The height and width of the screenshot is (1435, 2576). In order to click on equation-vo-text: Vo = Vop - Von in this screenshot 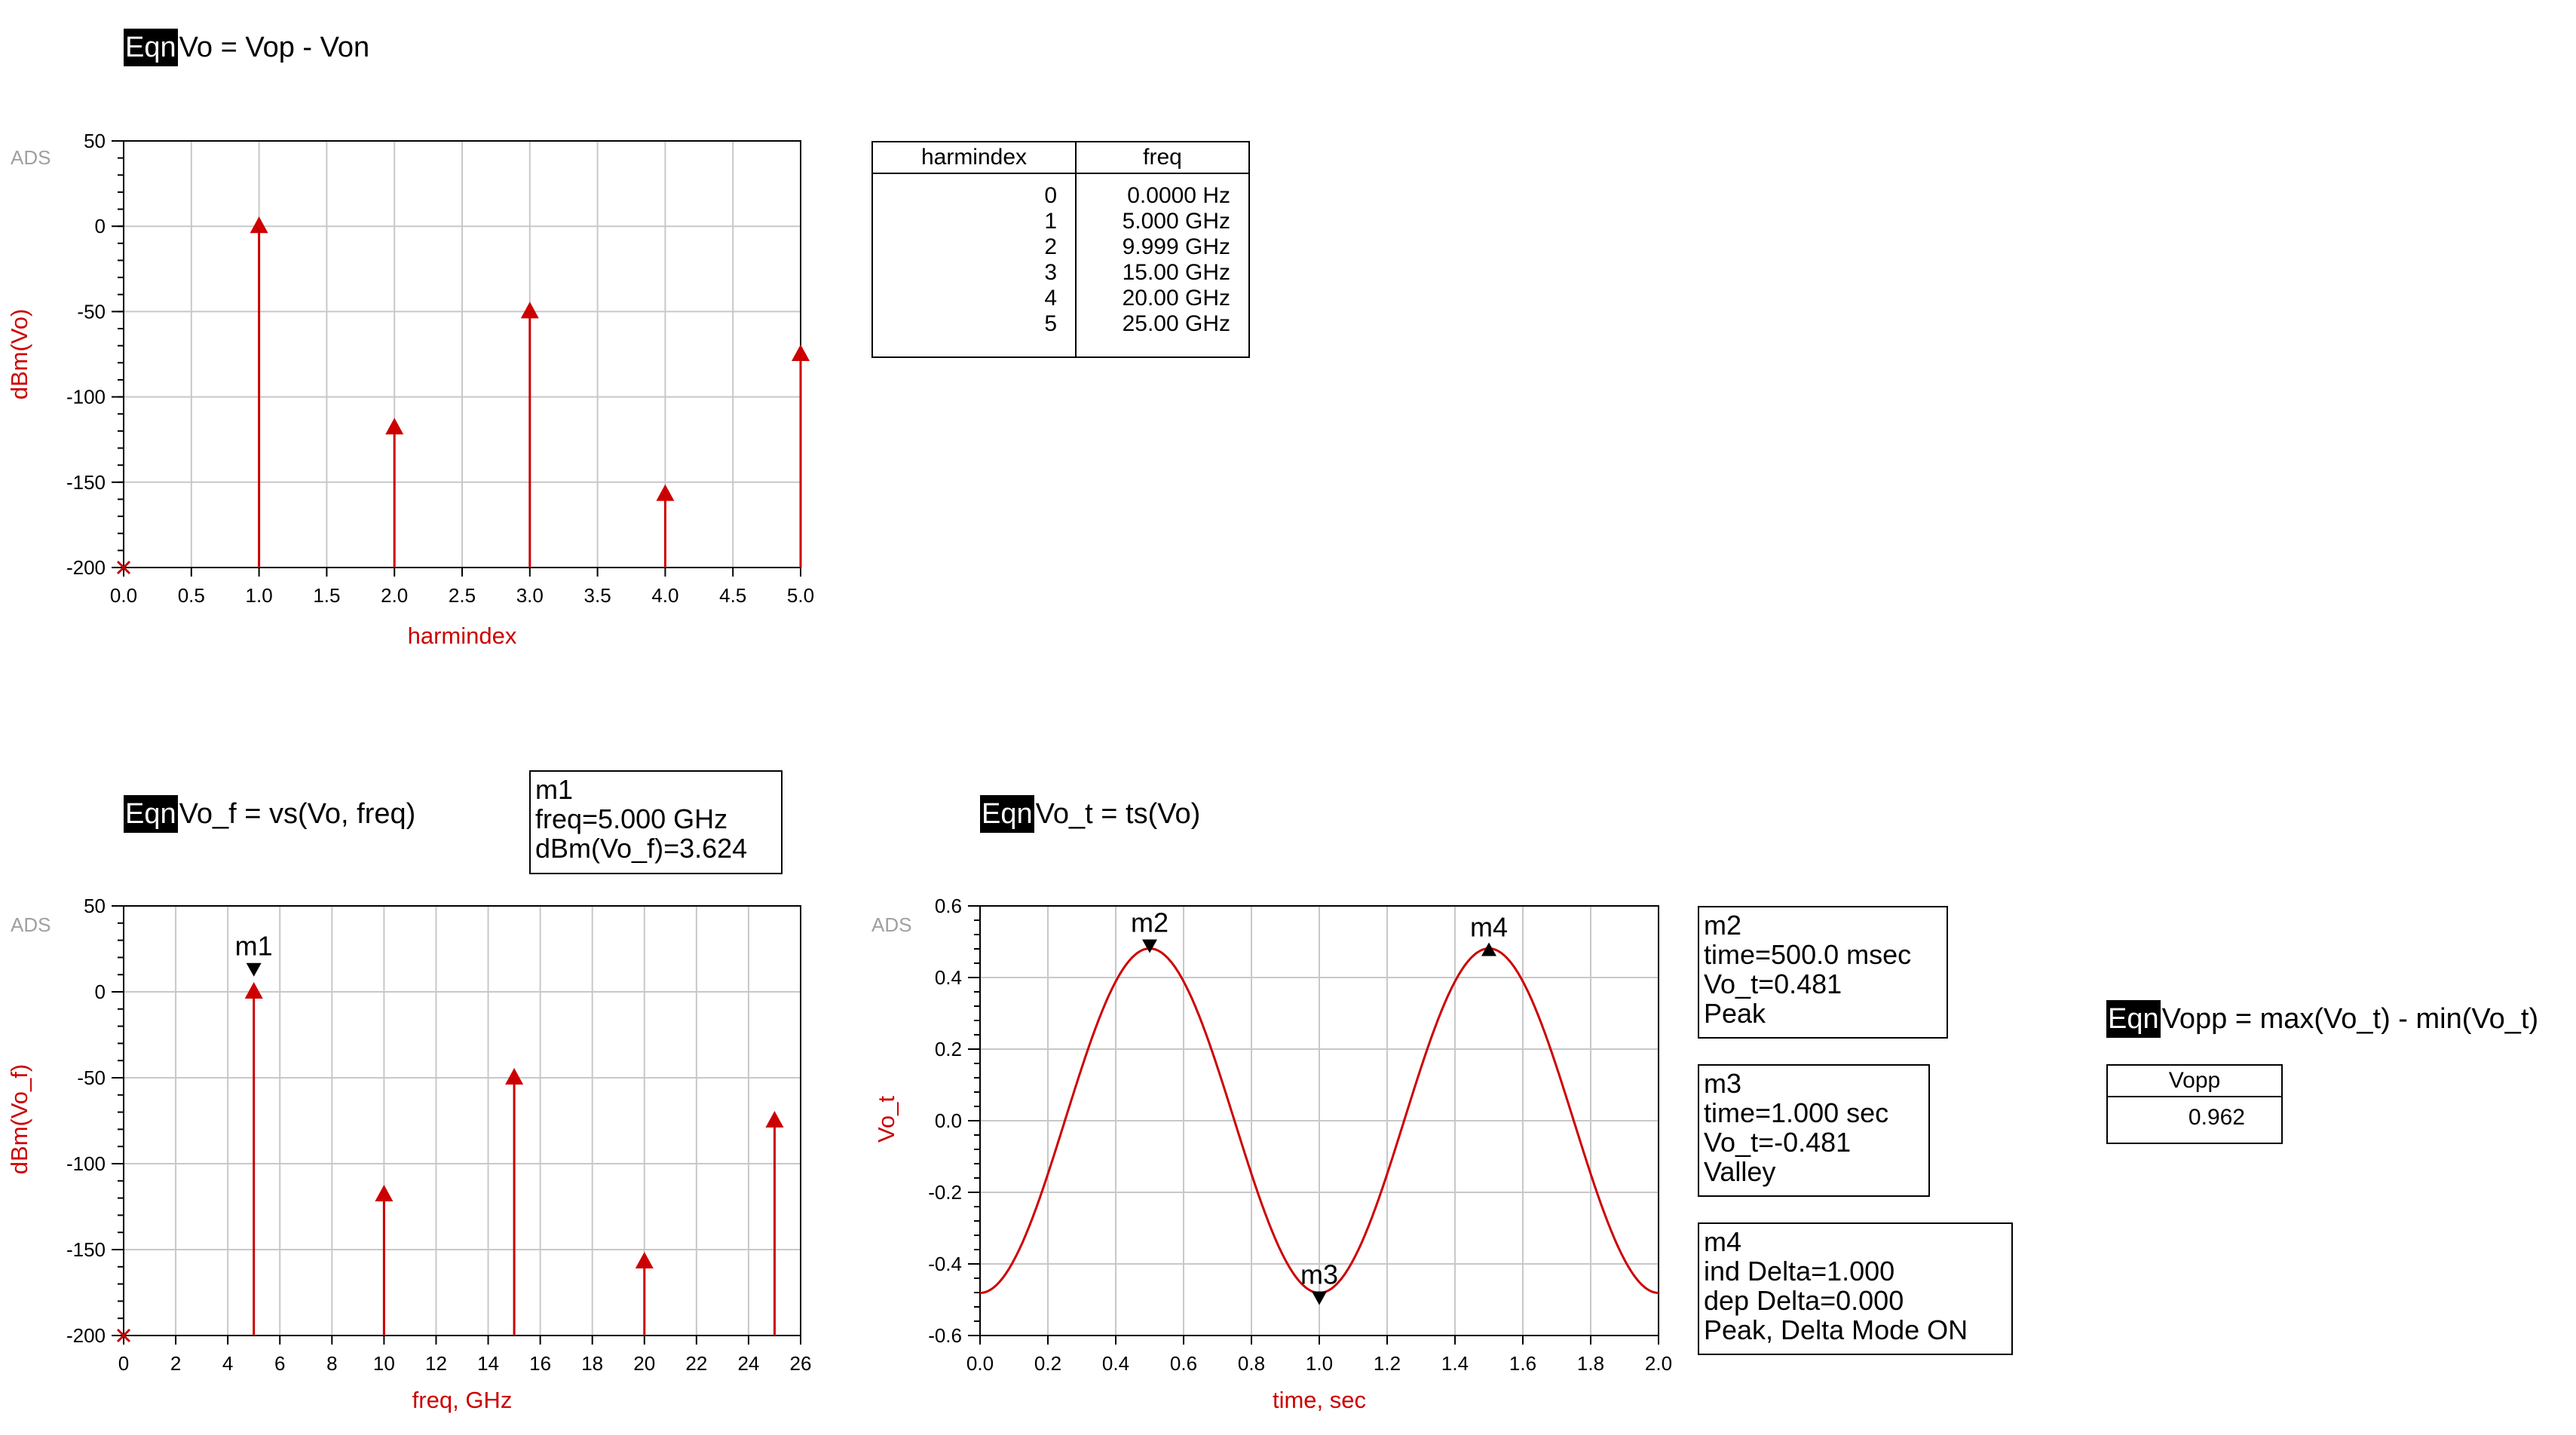, I will do `click(274, 48)`.